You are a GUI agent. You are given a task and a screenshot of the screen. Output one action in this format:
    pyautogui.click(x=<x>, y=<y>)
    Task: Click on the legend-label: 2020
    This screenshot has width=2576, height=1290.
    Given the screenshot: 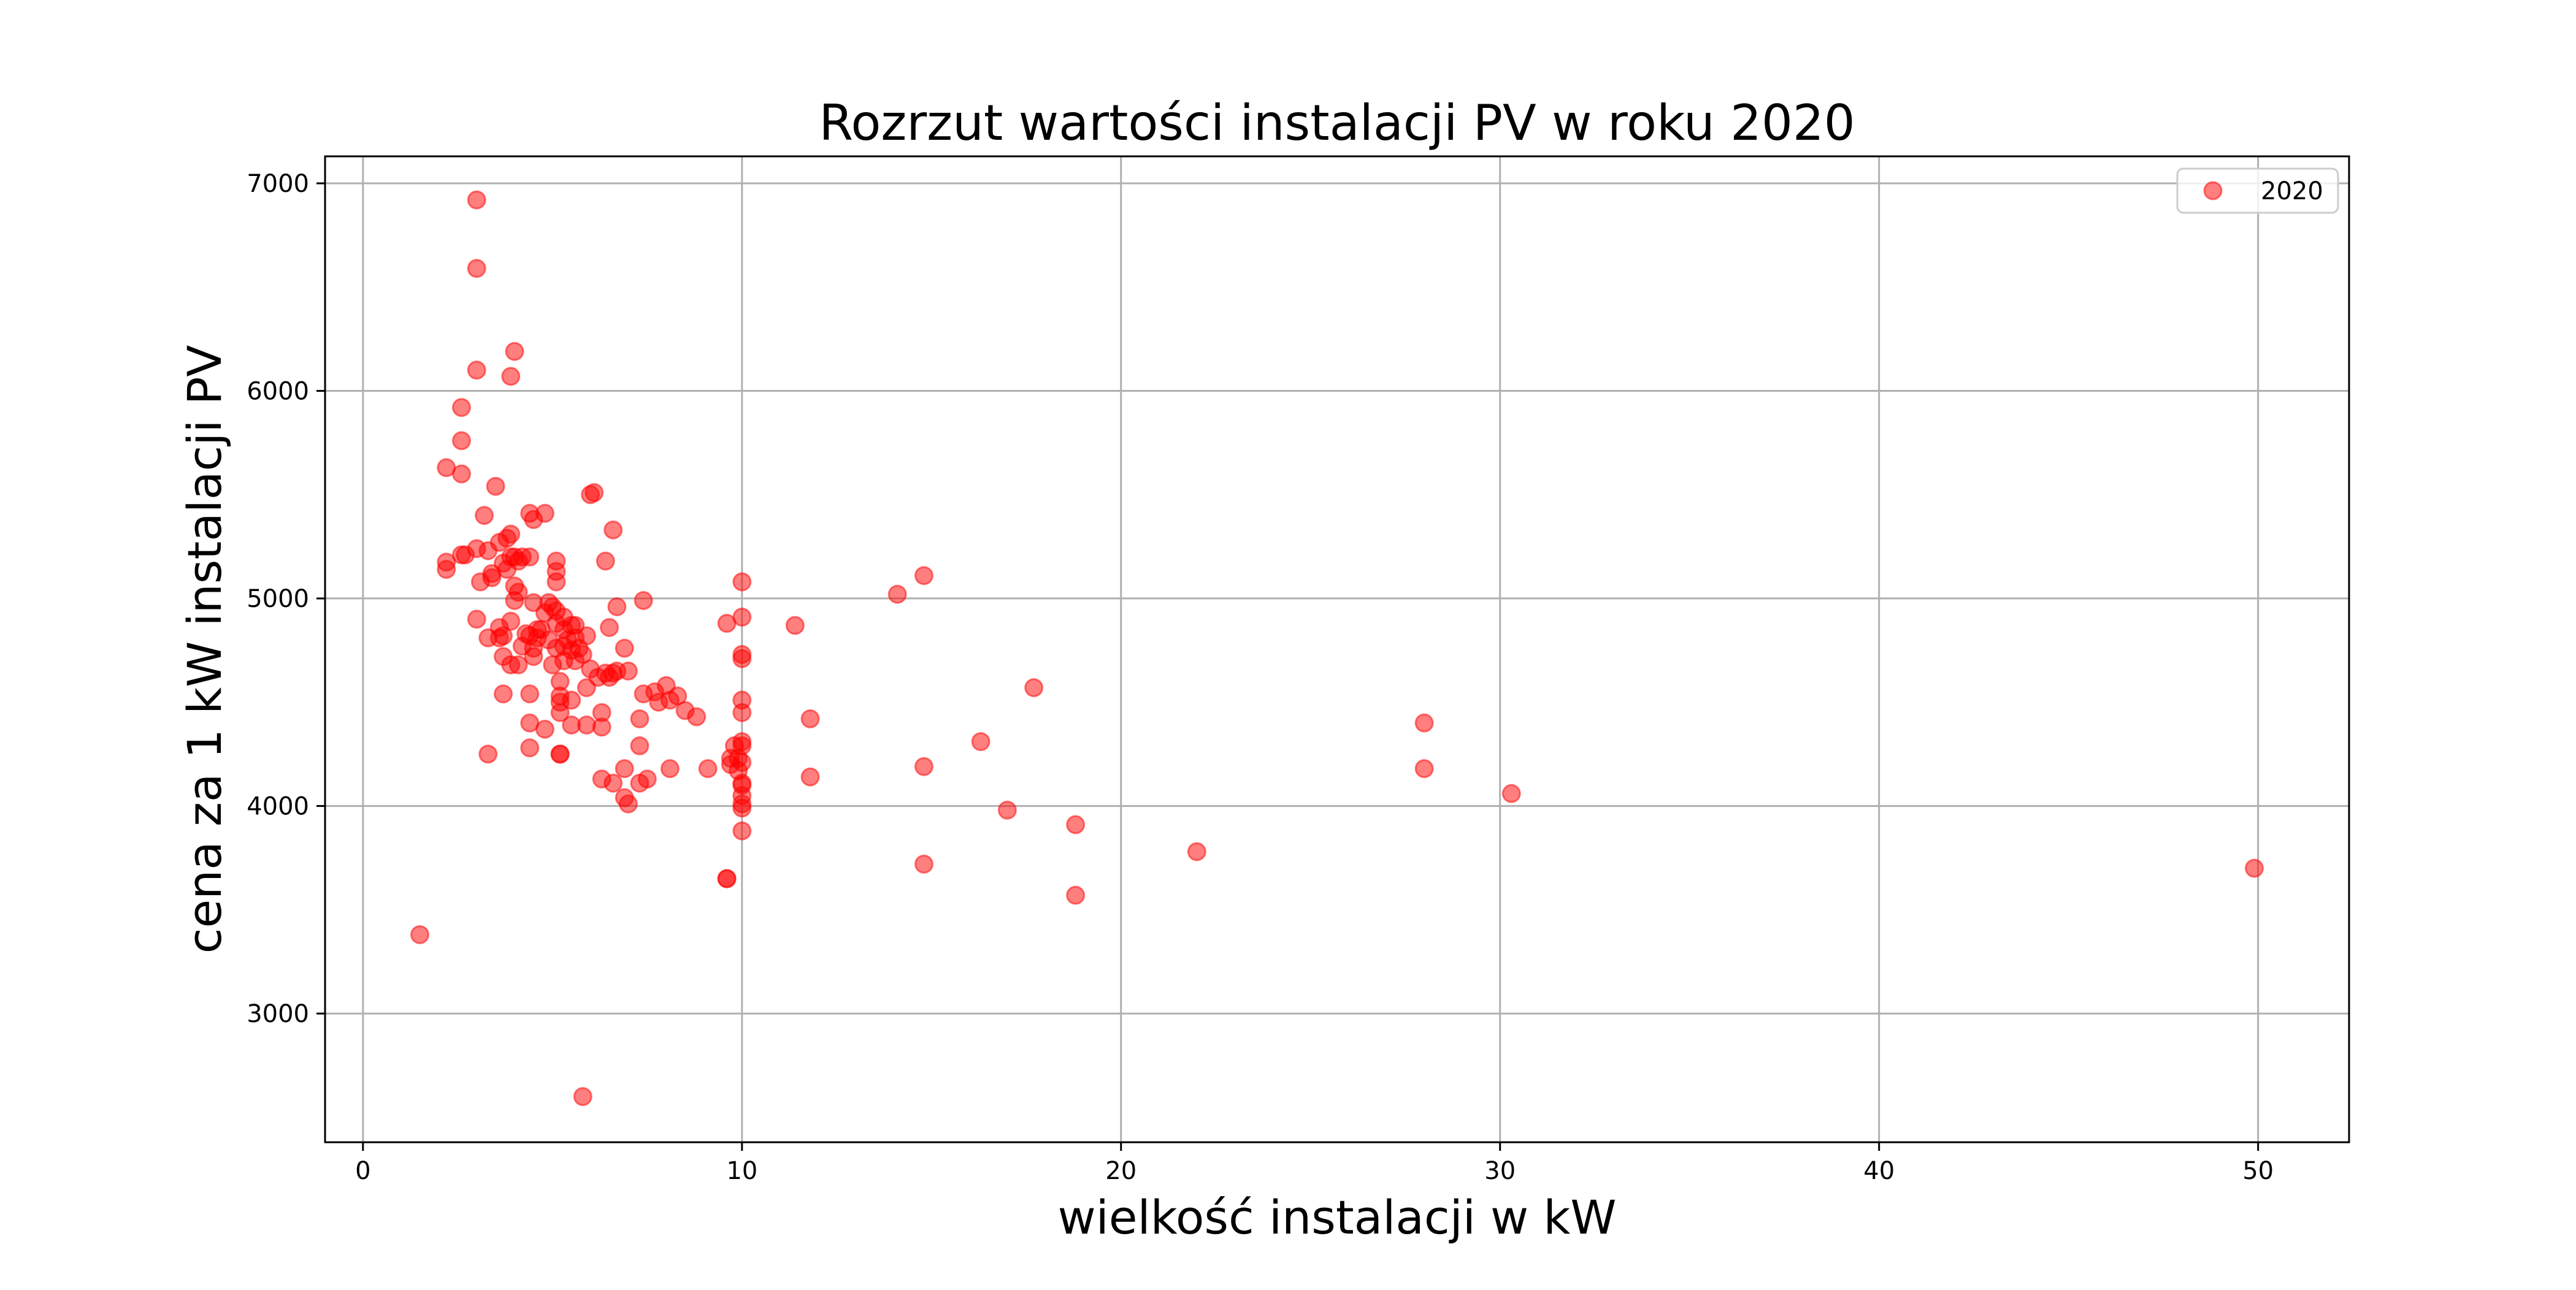 What is the action you would take?
    pyautogui.click(x=2292, y=191)
    